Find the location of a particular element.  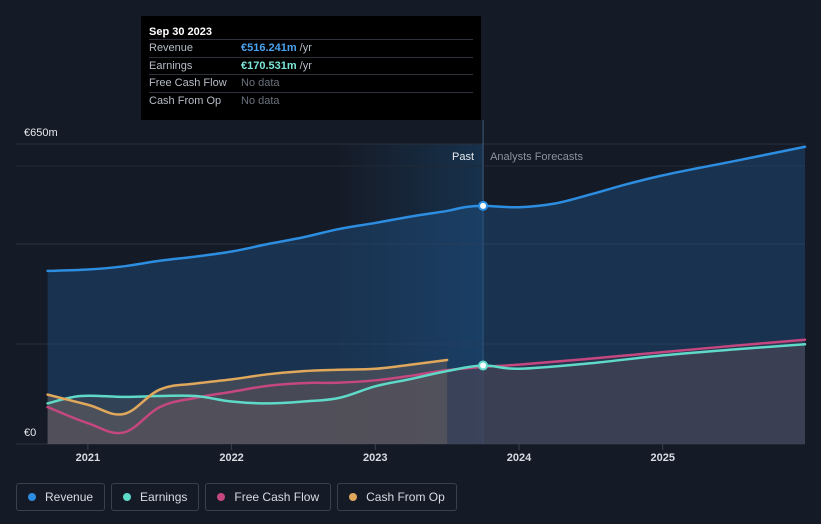

legend-item-earnings: Earnings is located at coordinates (155, 497).